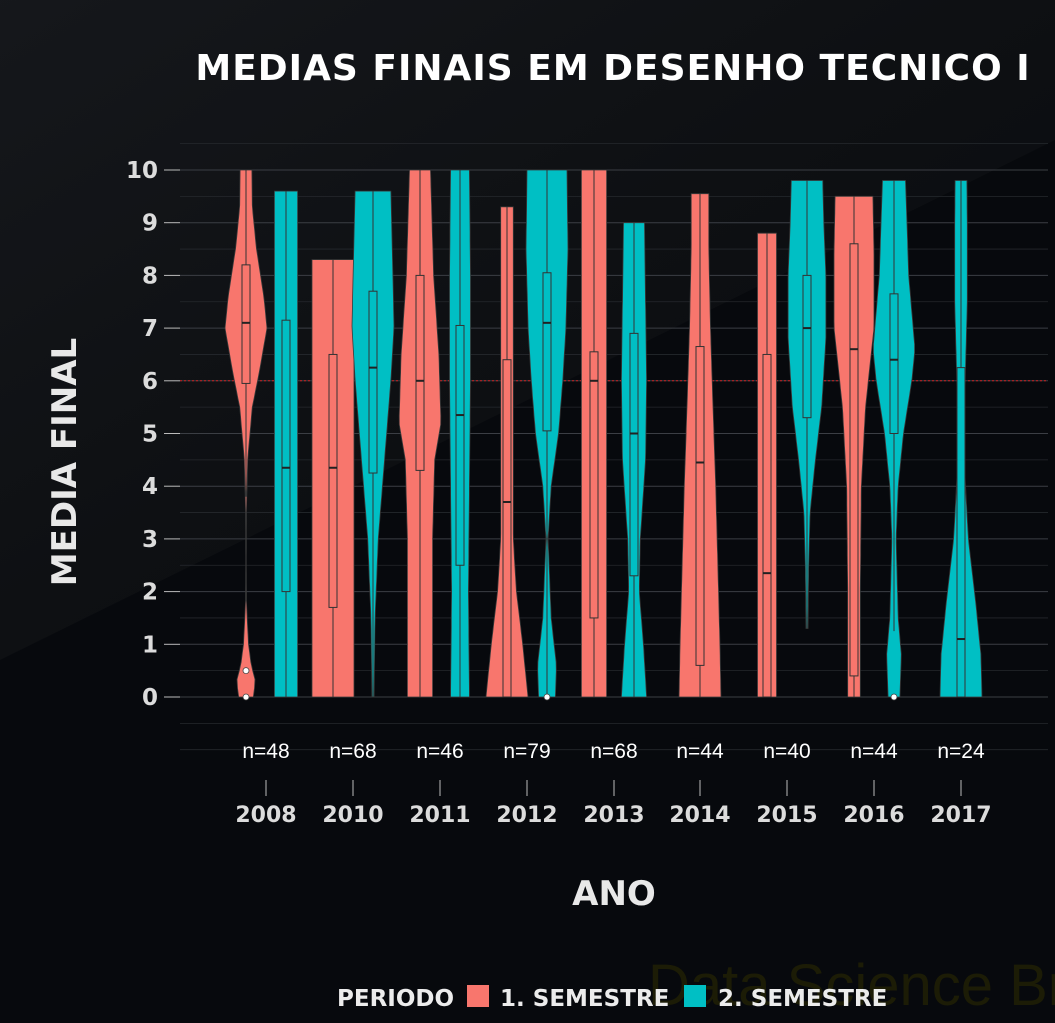  I want to click on x-tick-label: 2015, so click(786, 815).